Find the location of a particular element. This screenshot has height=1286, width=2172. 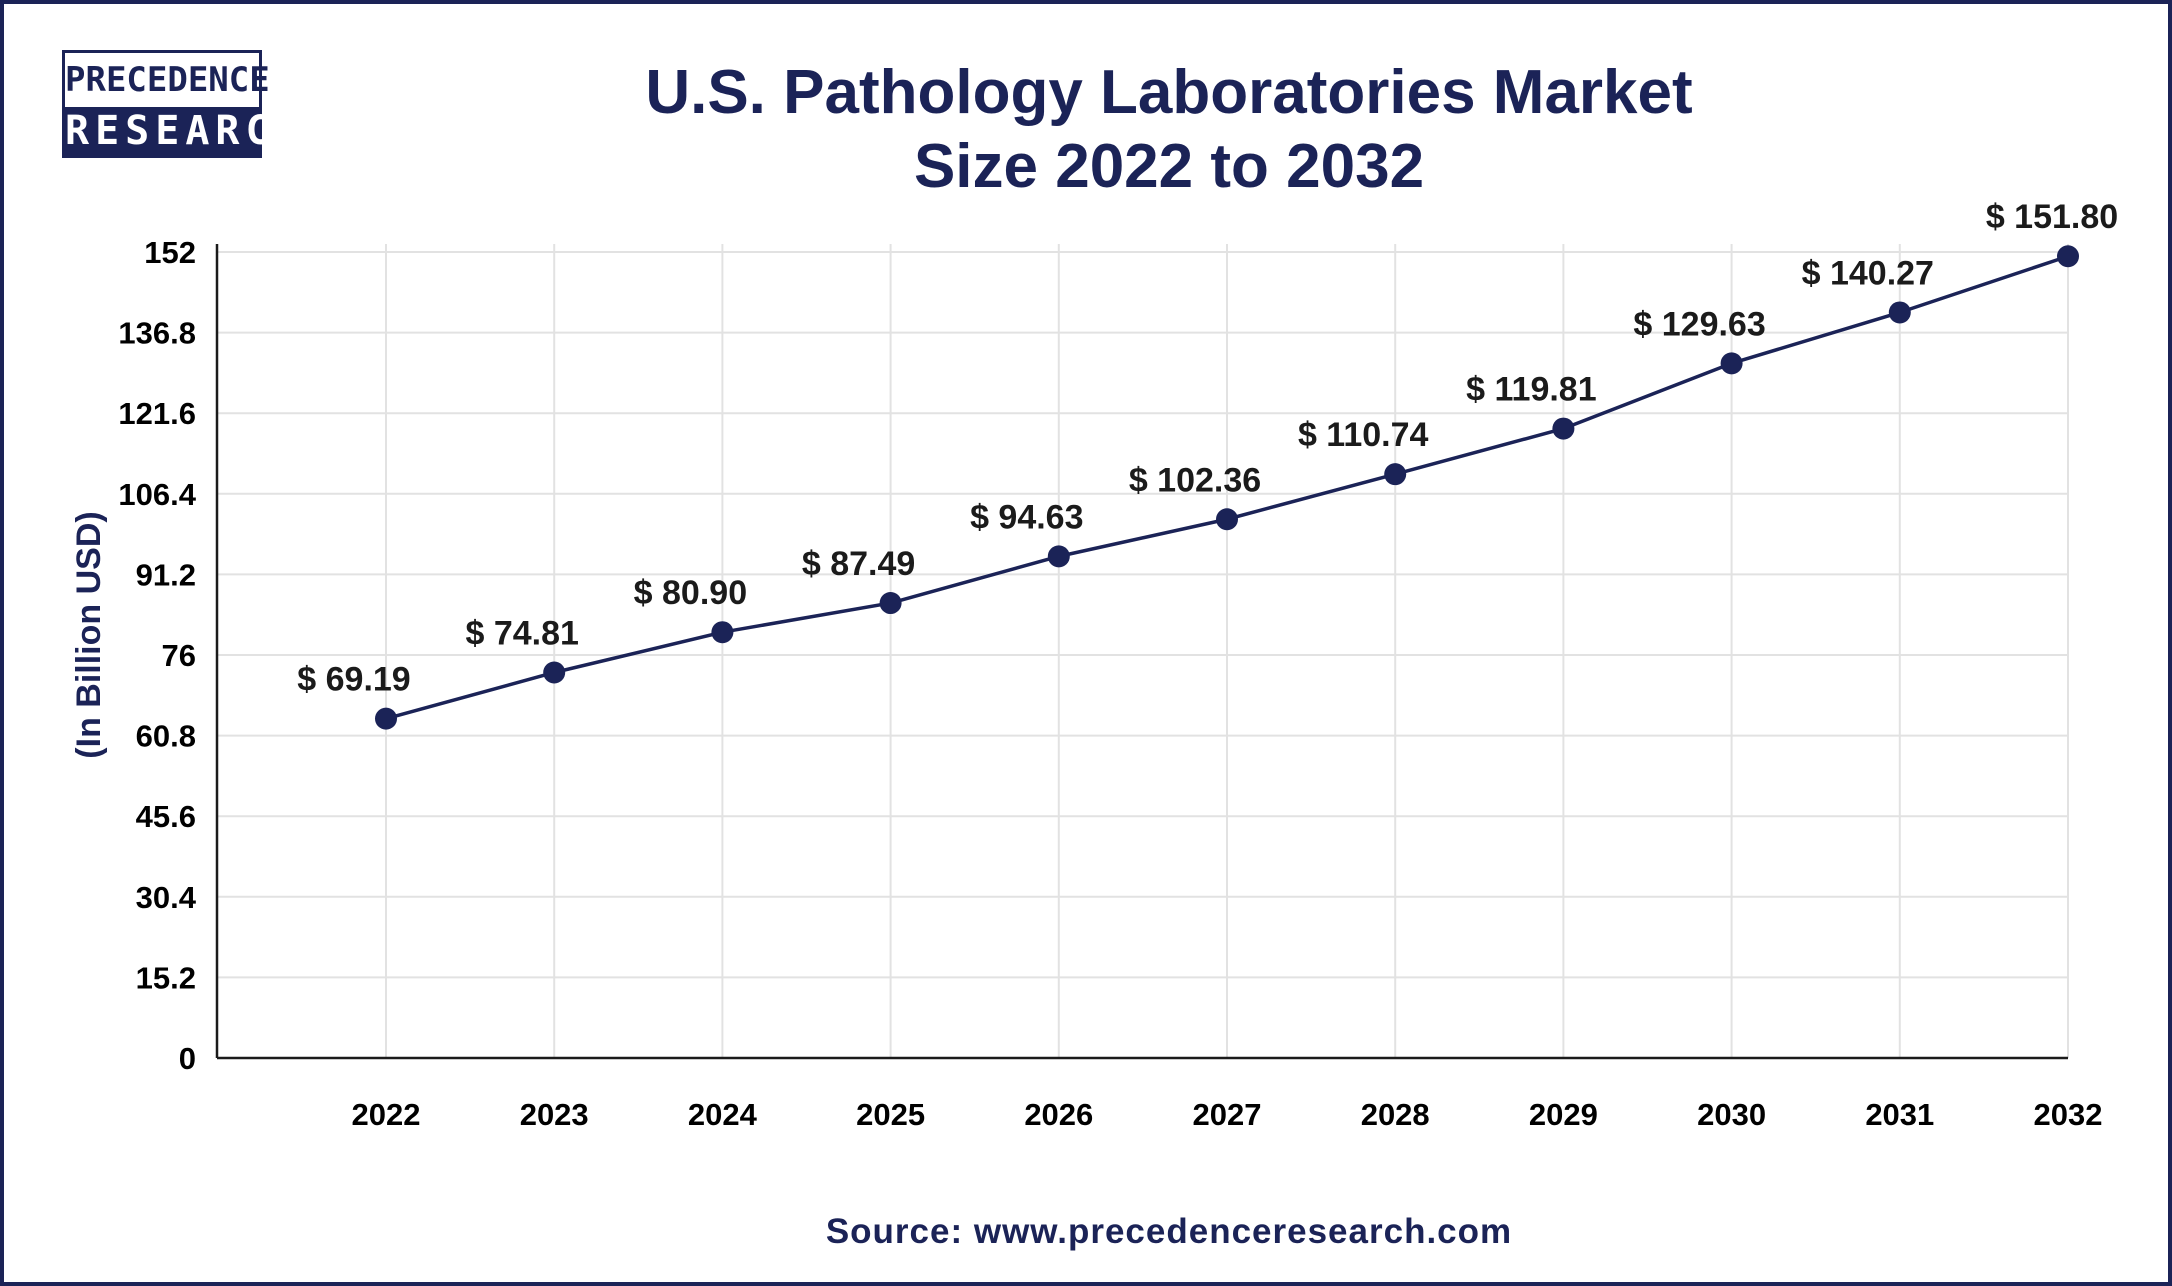

data-label: $ 80.90 is located at coordinates (690, 593).